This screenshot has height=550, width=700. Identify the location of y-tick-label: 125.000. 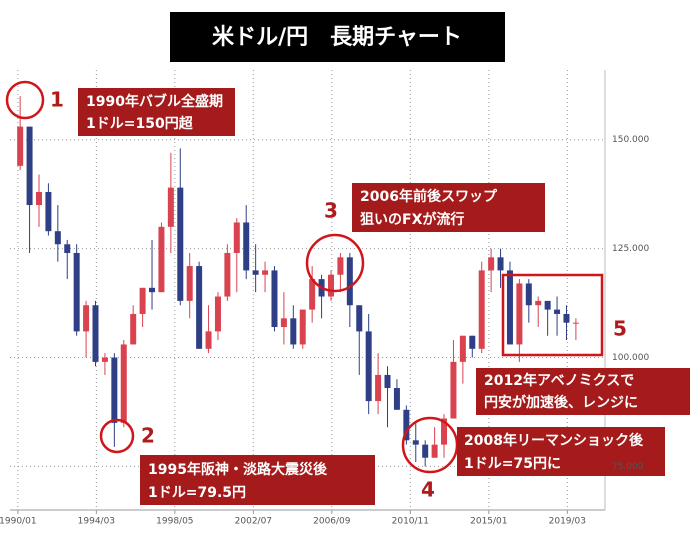
(630, 249).